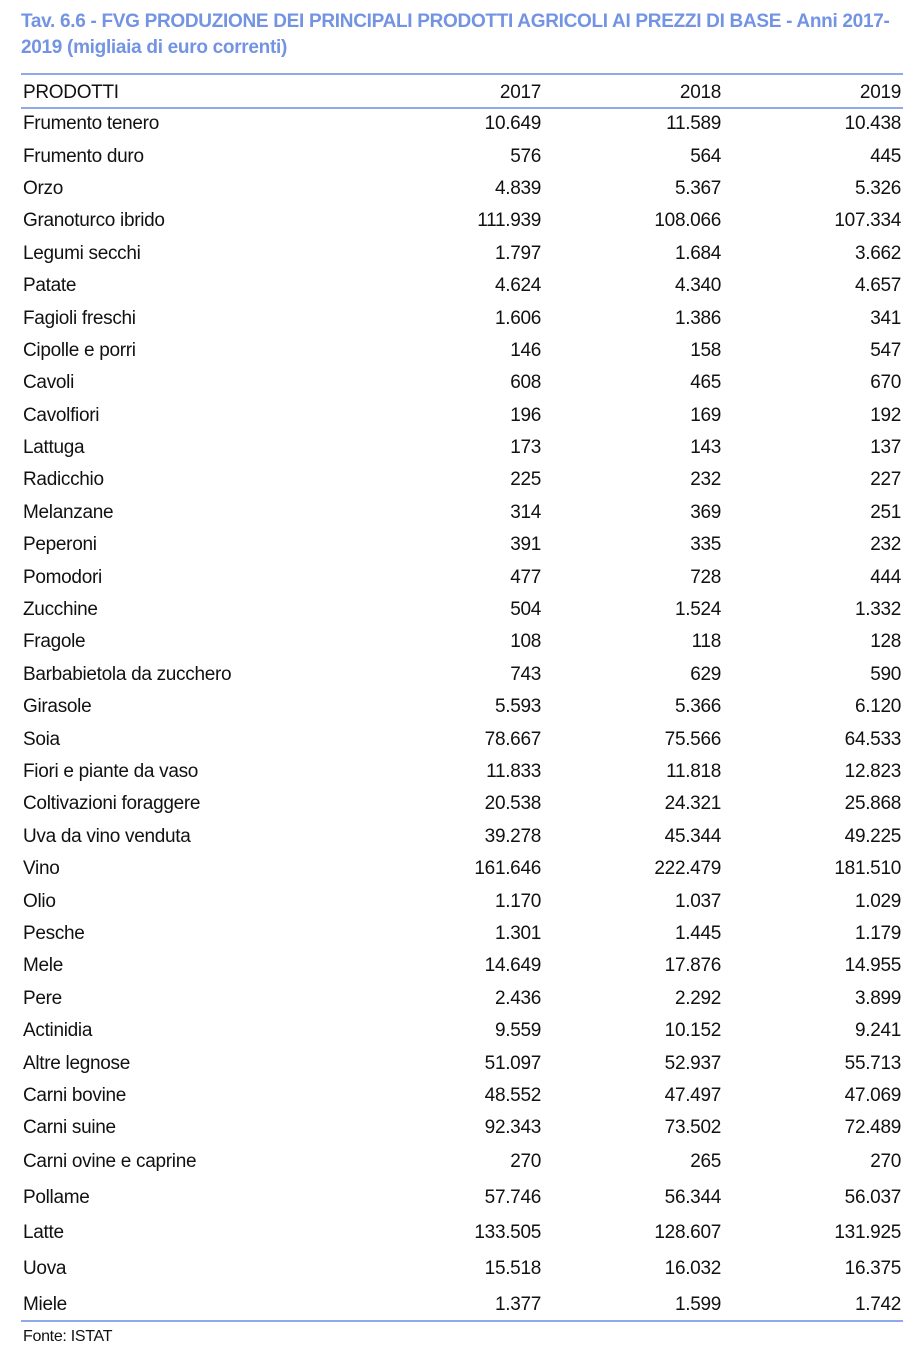 The width and height of the screenshot is (919, 1358). What do you see at coordinates (513, 1197) in the screenshot?
I see `value-2017: 57.746` at bounding box center [513, 1197].